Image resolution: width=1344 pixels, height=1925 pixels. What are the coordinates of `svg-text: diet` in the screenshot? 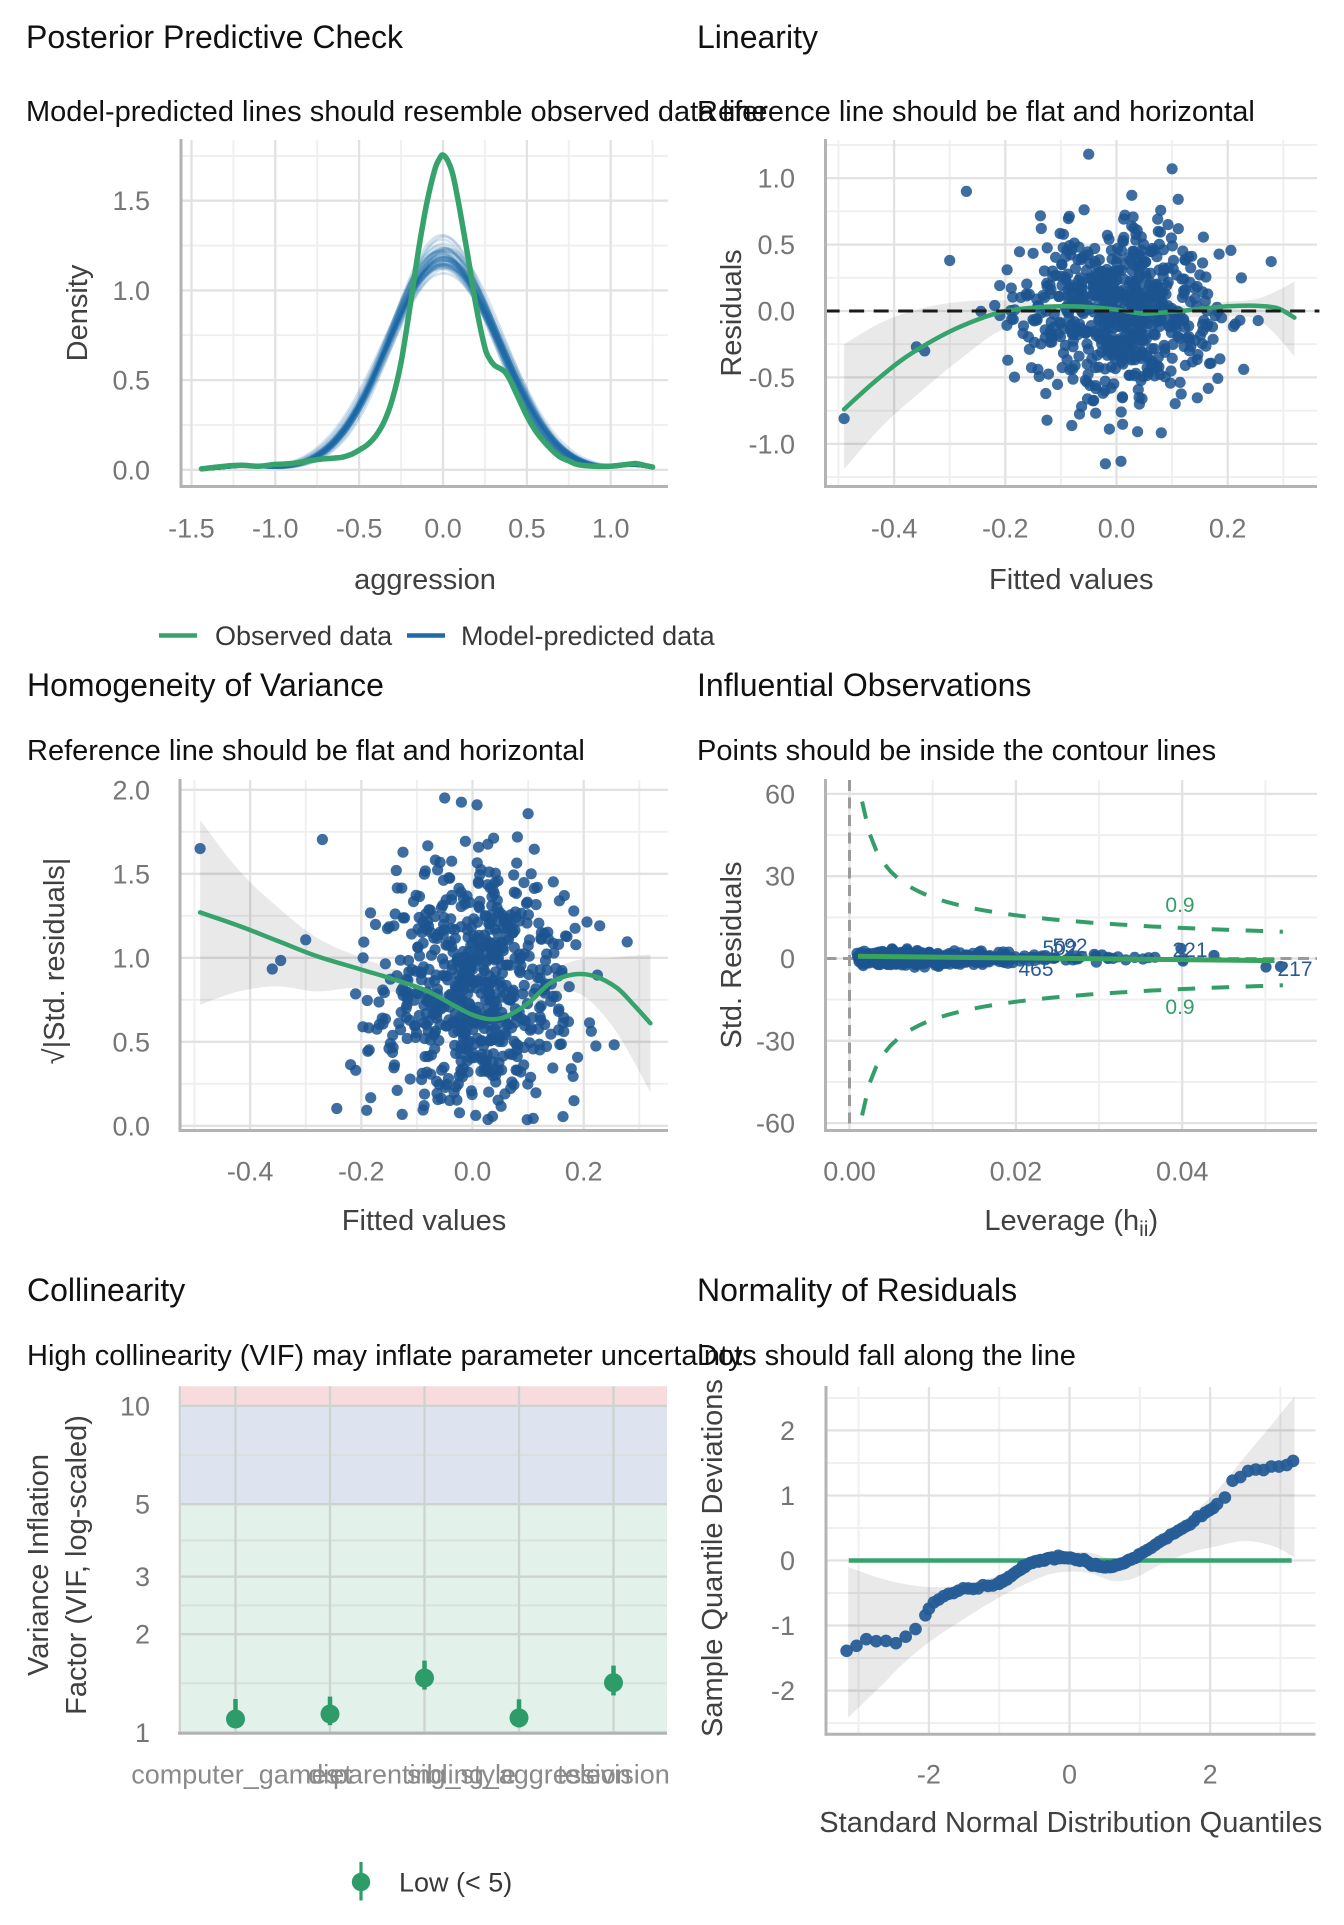 It's located at (330, 1775).